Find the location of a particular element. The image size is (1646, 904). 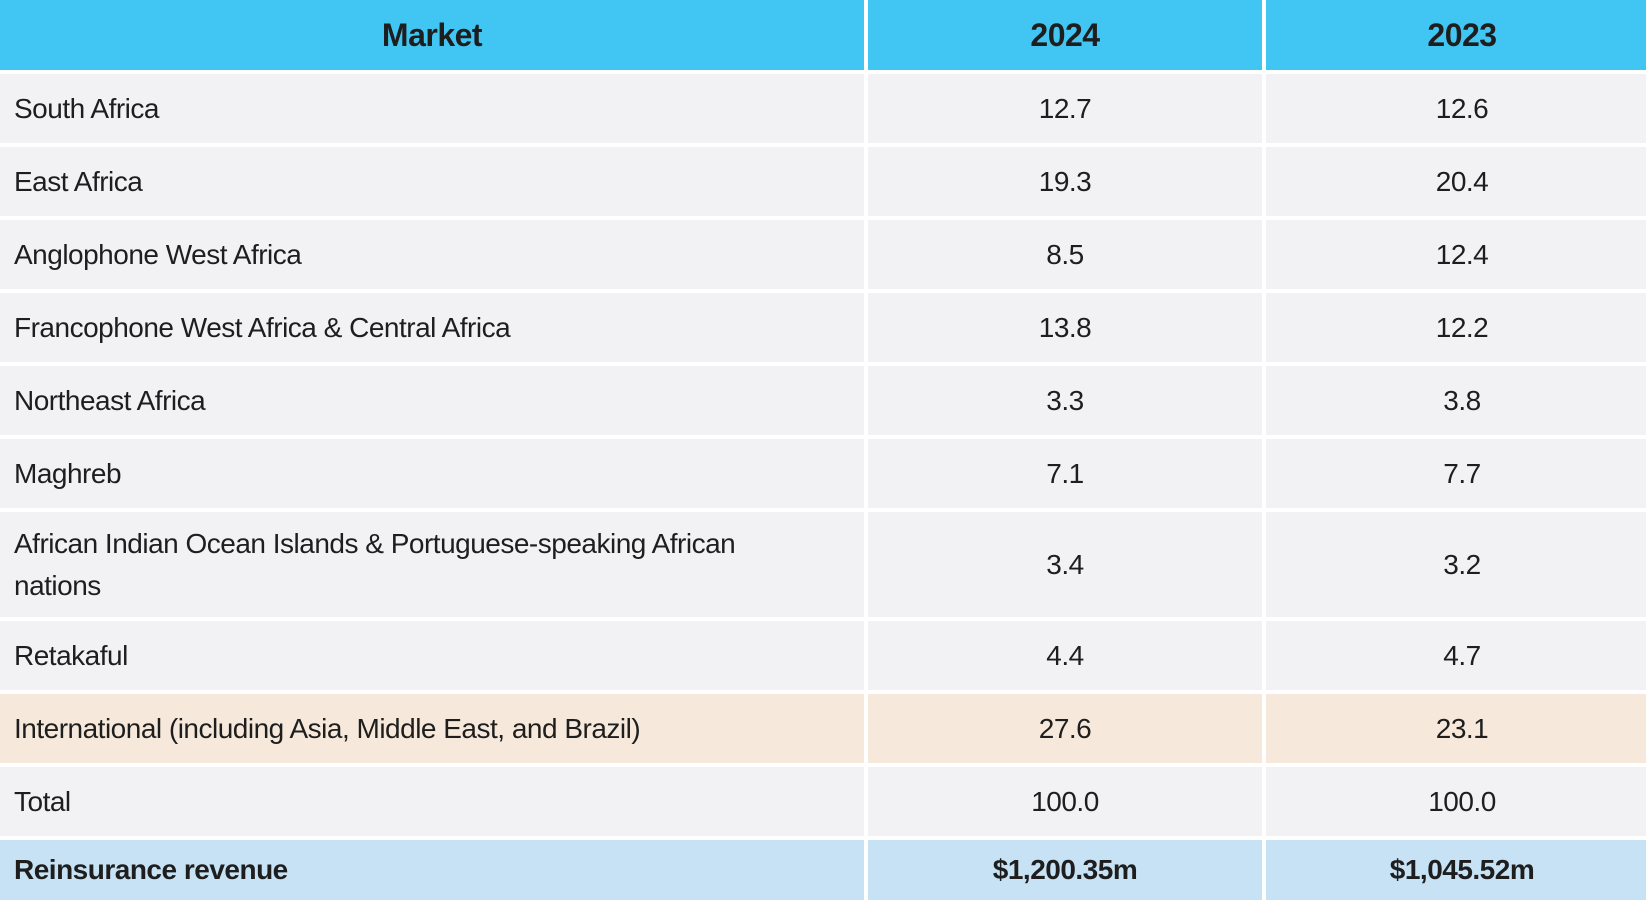

revenue-row: Reinsurance revenue $1,200.35m $1,045.52m is located at coordinates (823, 870).